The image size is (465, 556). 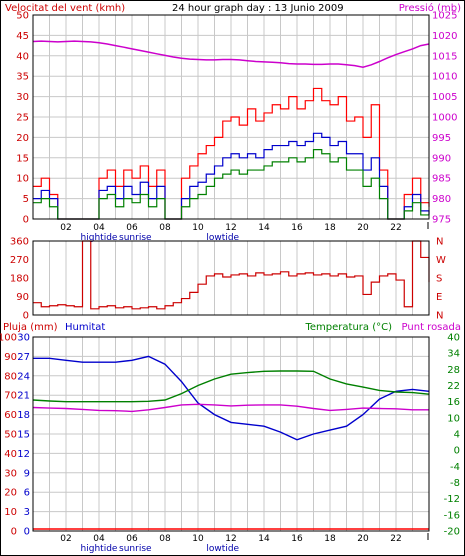 What do you see at coordinates (452, 532) in the screenshot?
I see `temperature-y-tick-label: -20` at bounding box center [452, 532].